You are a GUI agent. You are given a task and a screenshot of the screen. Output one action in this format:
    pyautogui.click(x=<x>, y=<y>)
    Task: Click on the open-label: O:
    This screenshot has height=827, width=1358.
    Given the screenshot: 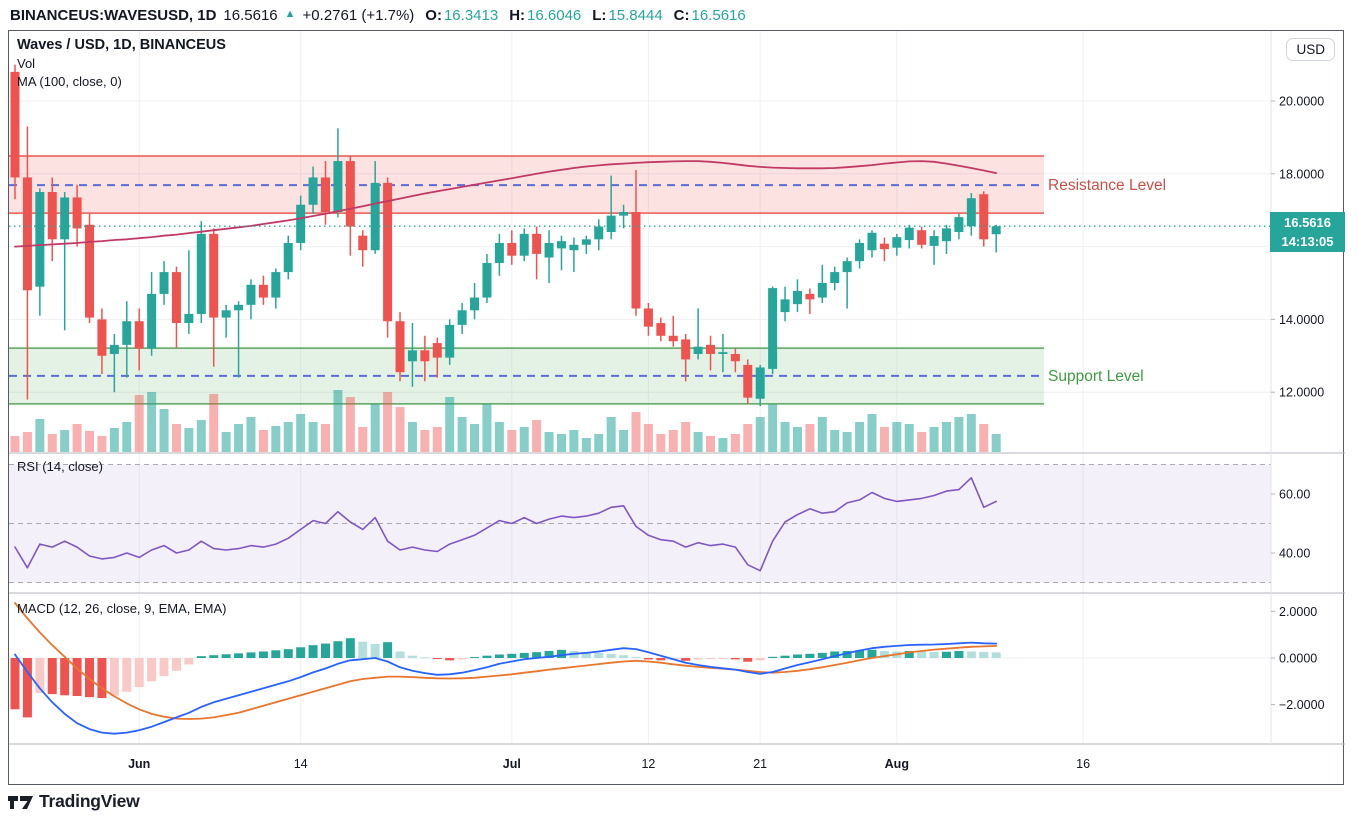 What is the action you would take?
    pyautogui.click(x=433, y=15)
    